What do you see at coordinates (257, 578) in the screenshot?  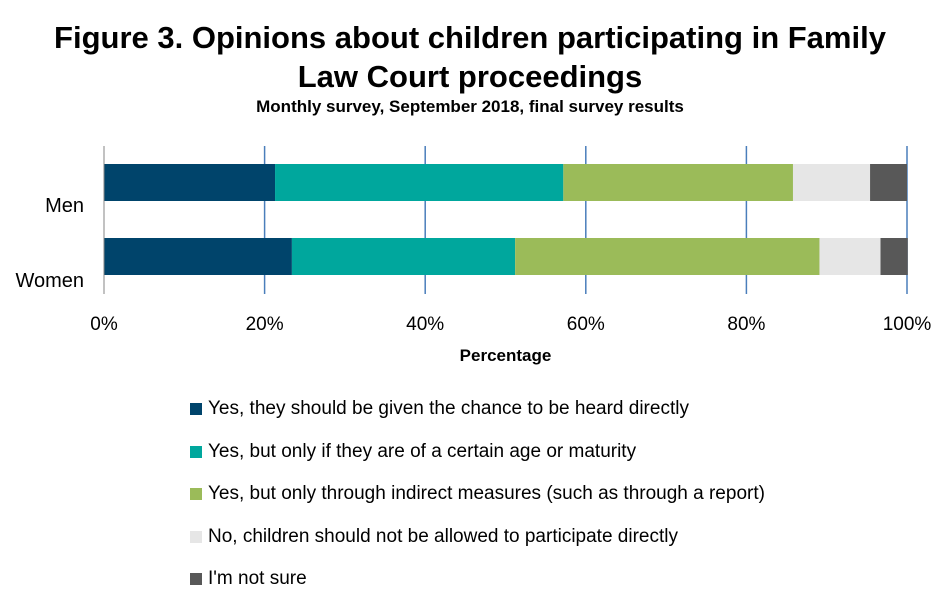 I see `legend-label: I'm not sure` at bounding box center [257, 578].